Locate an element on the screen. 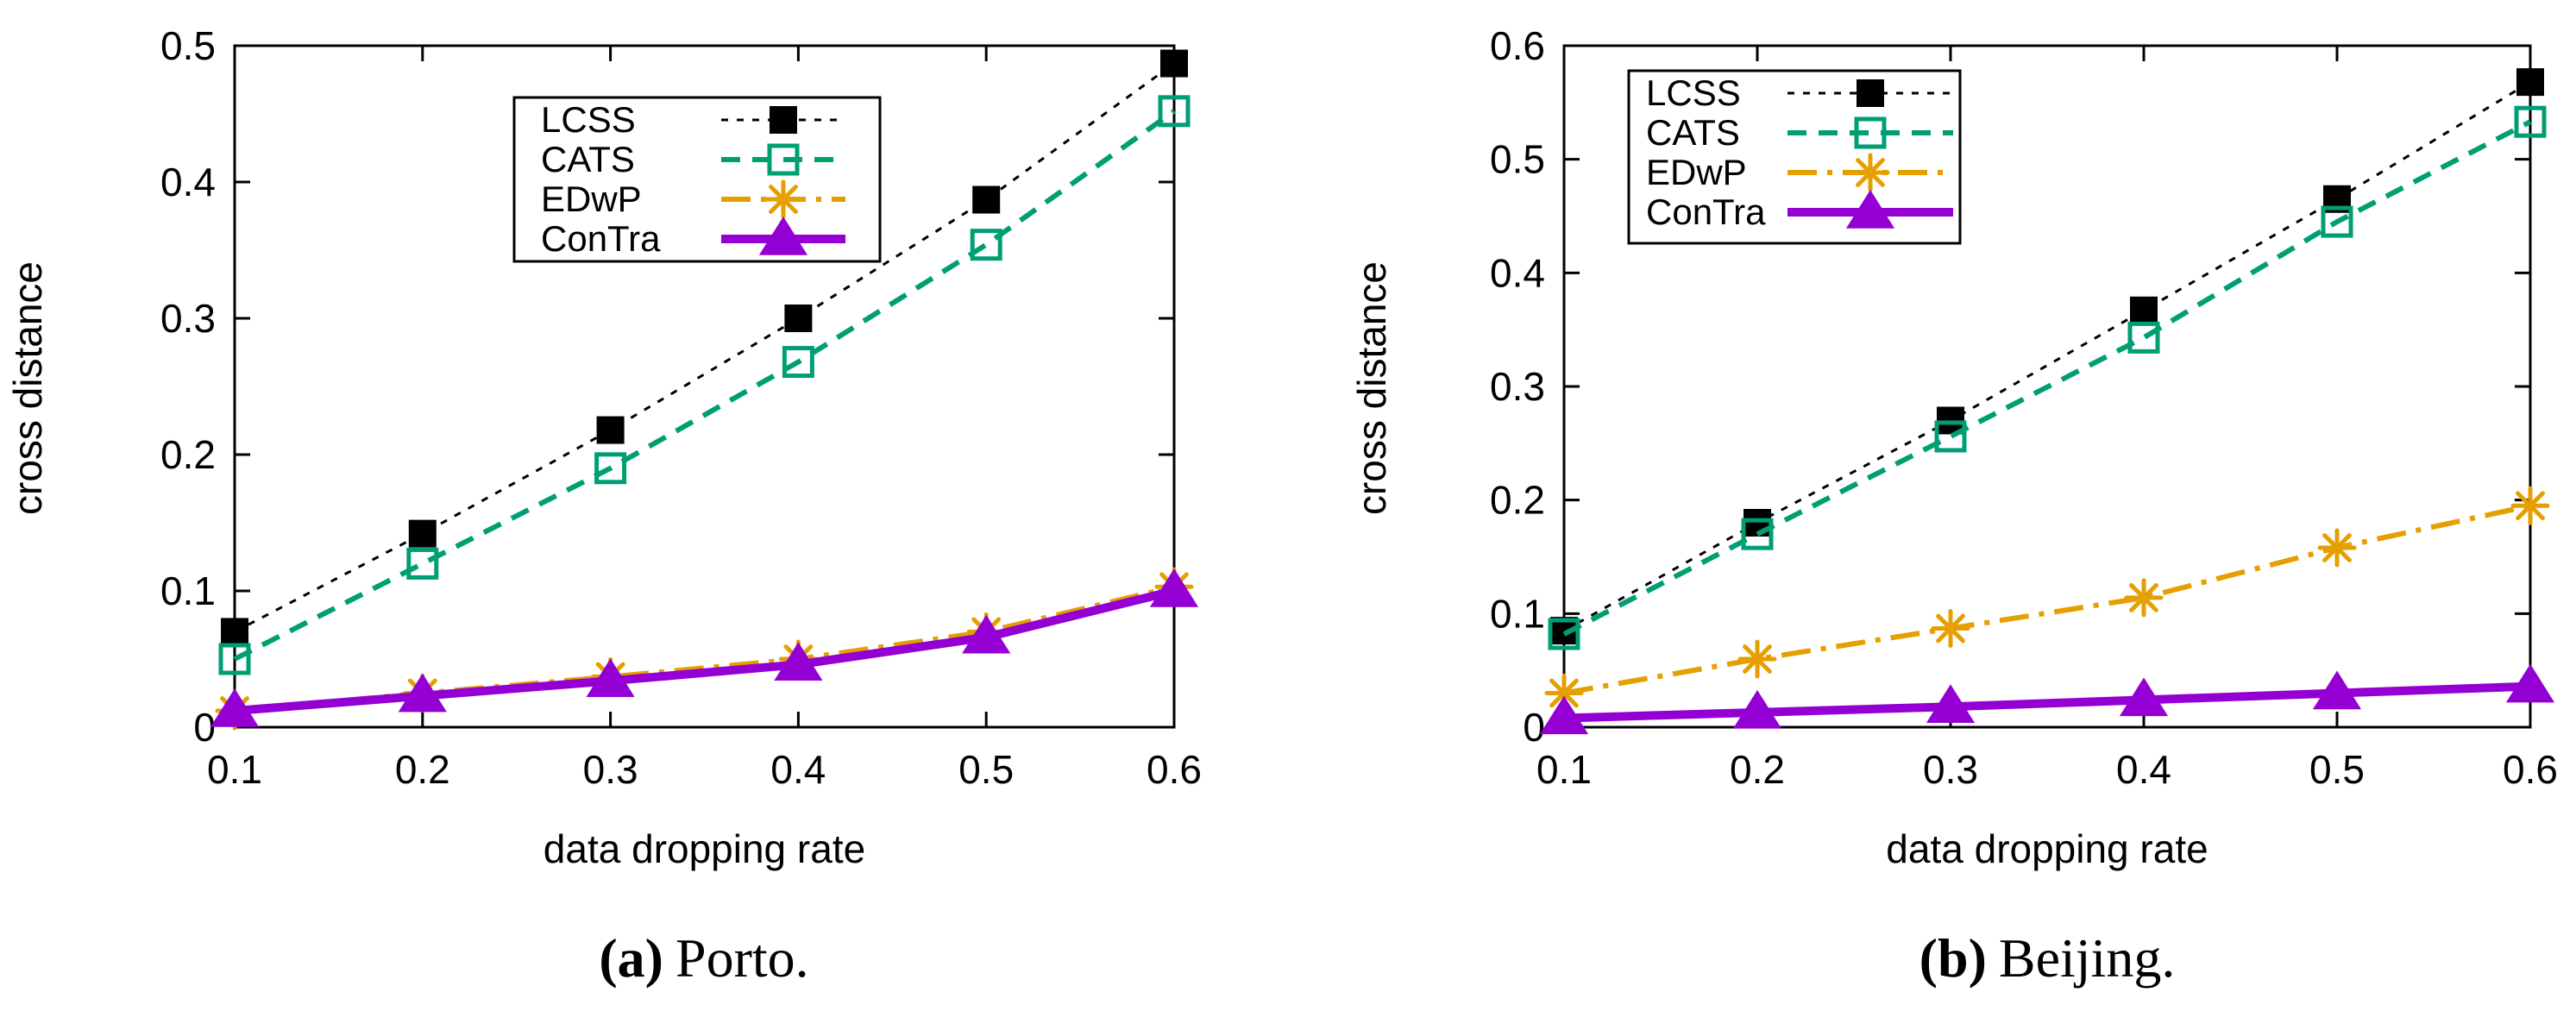 Image resolution: width=2576 pixels, height=1011 pixels. caption-letter: (a) is located at coordinates (631, 958).